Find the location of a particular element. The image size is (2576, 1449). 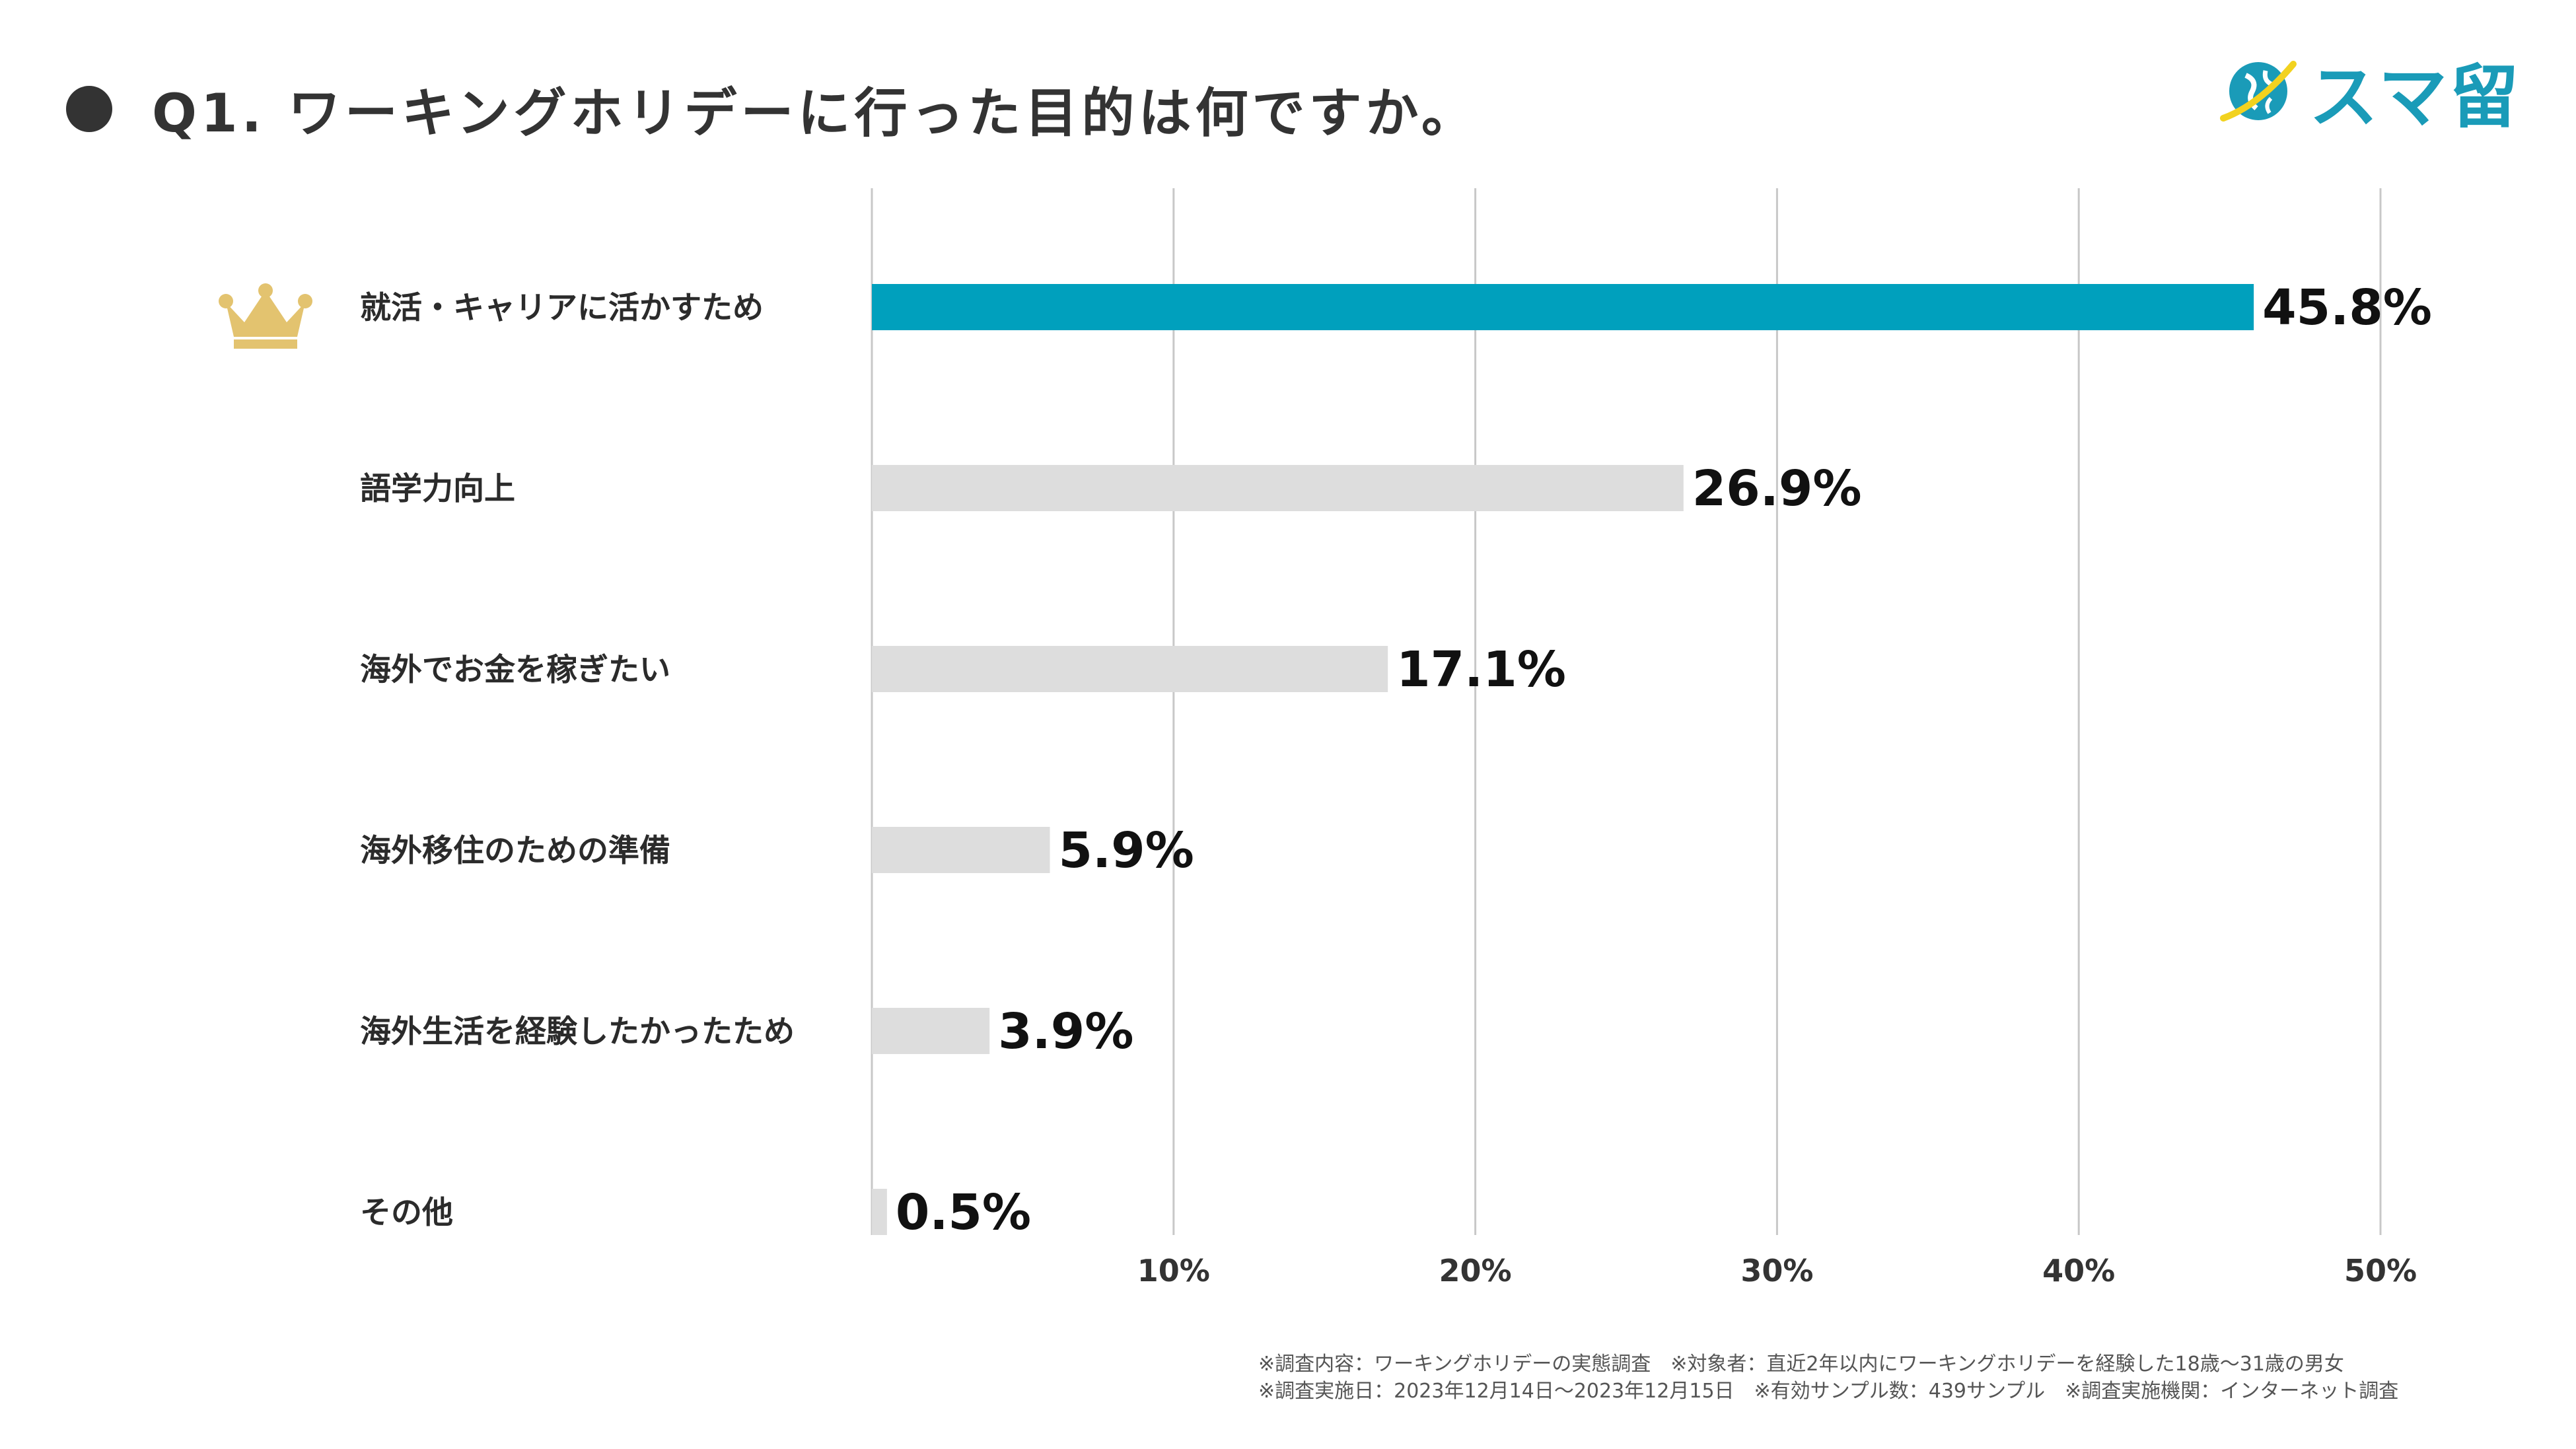

value-label: 0.5% is located at coordinates (964, 1213).